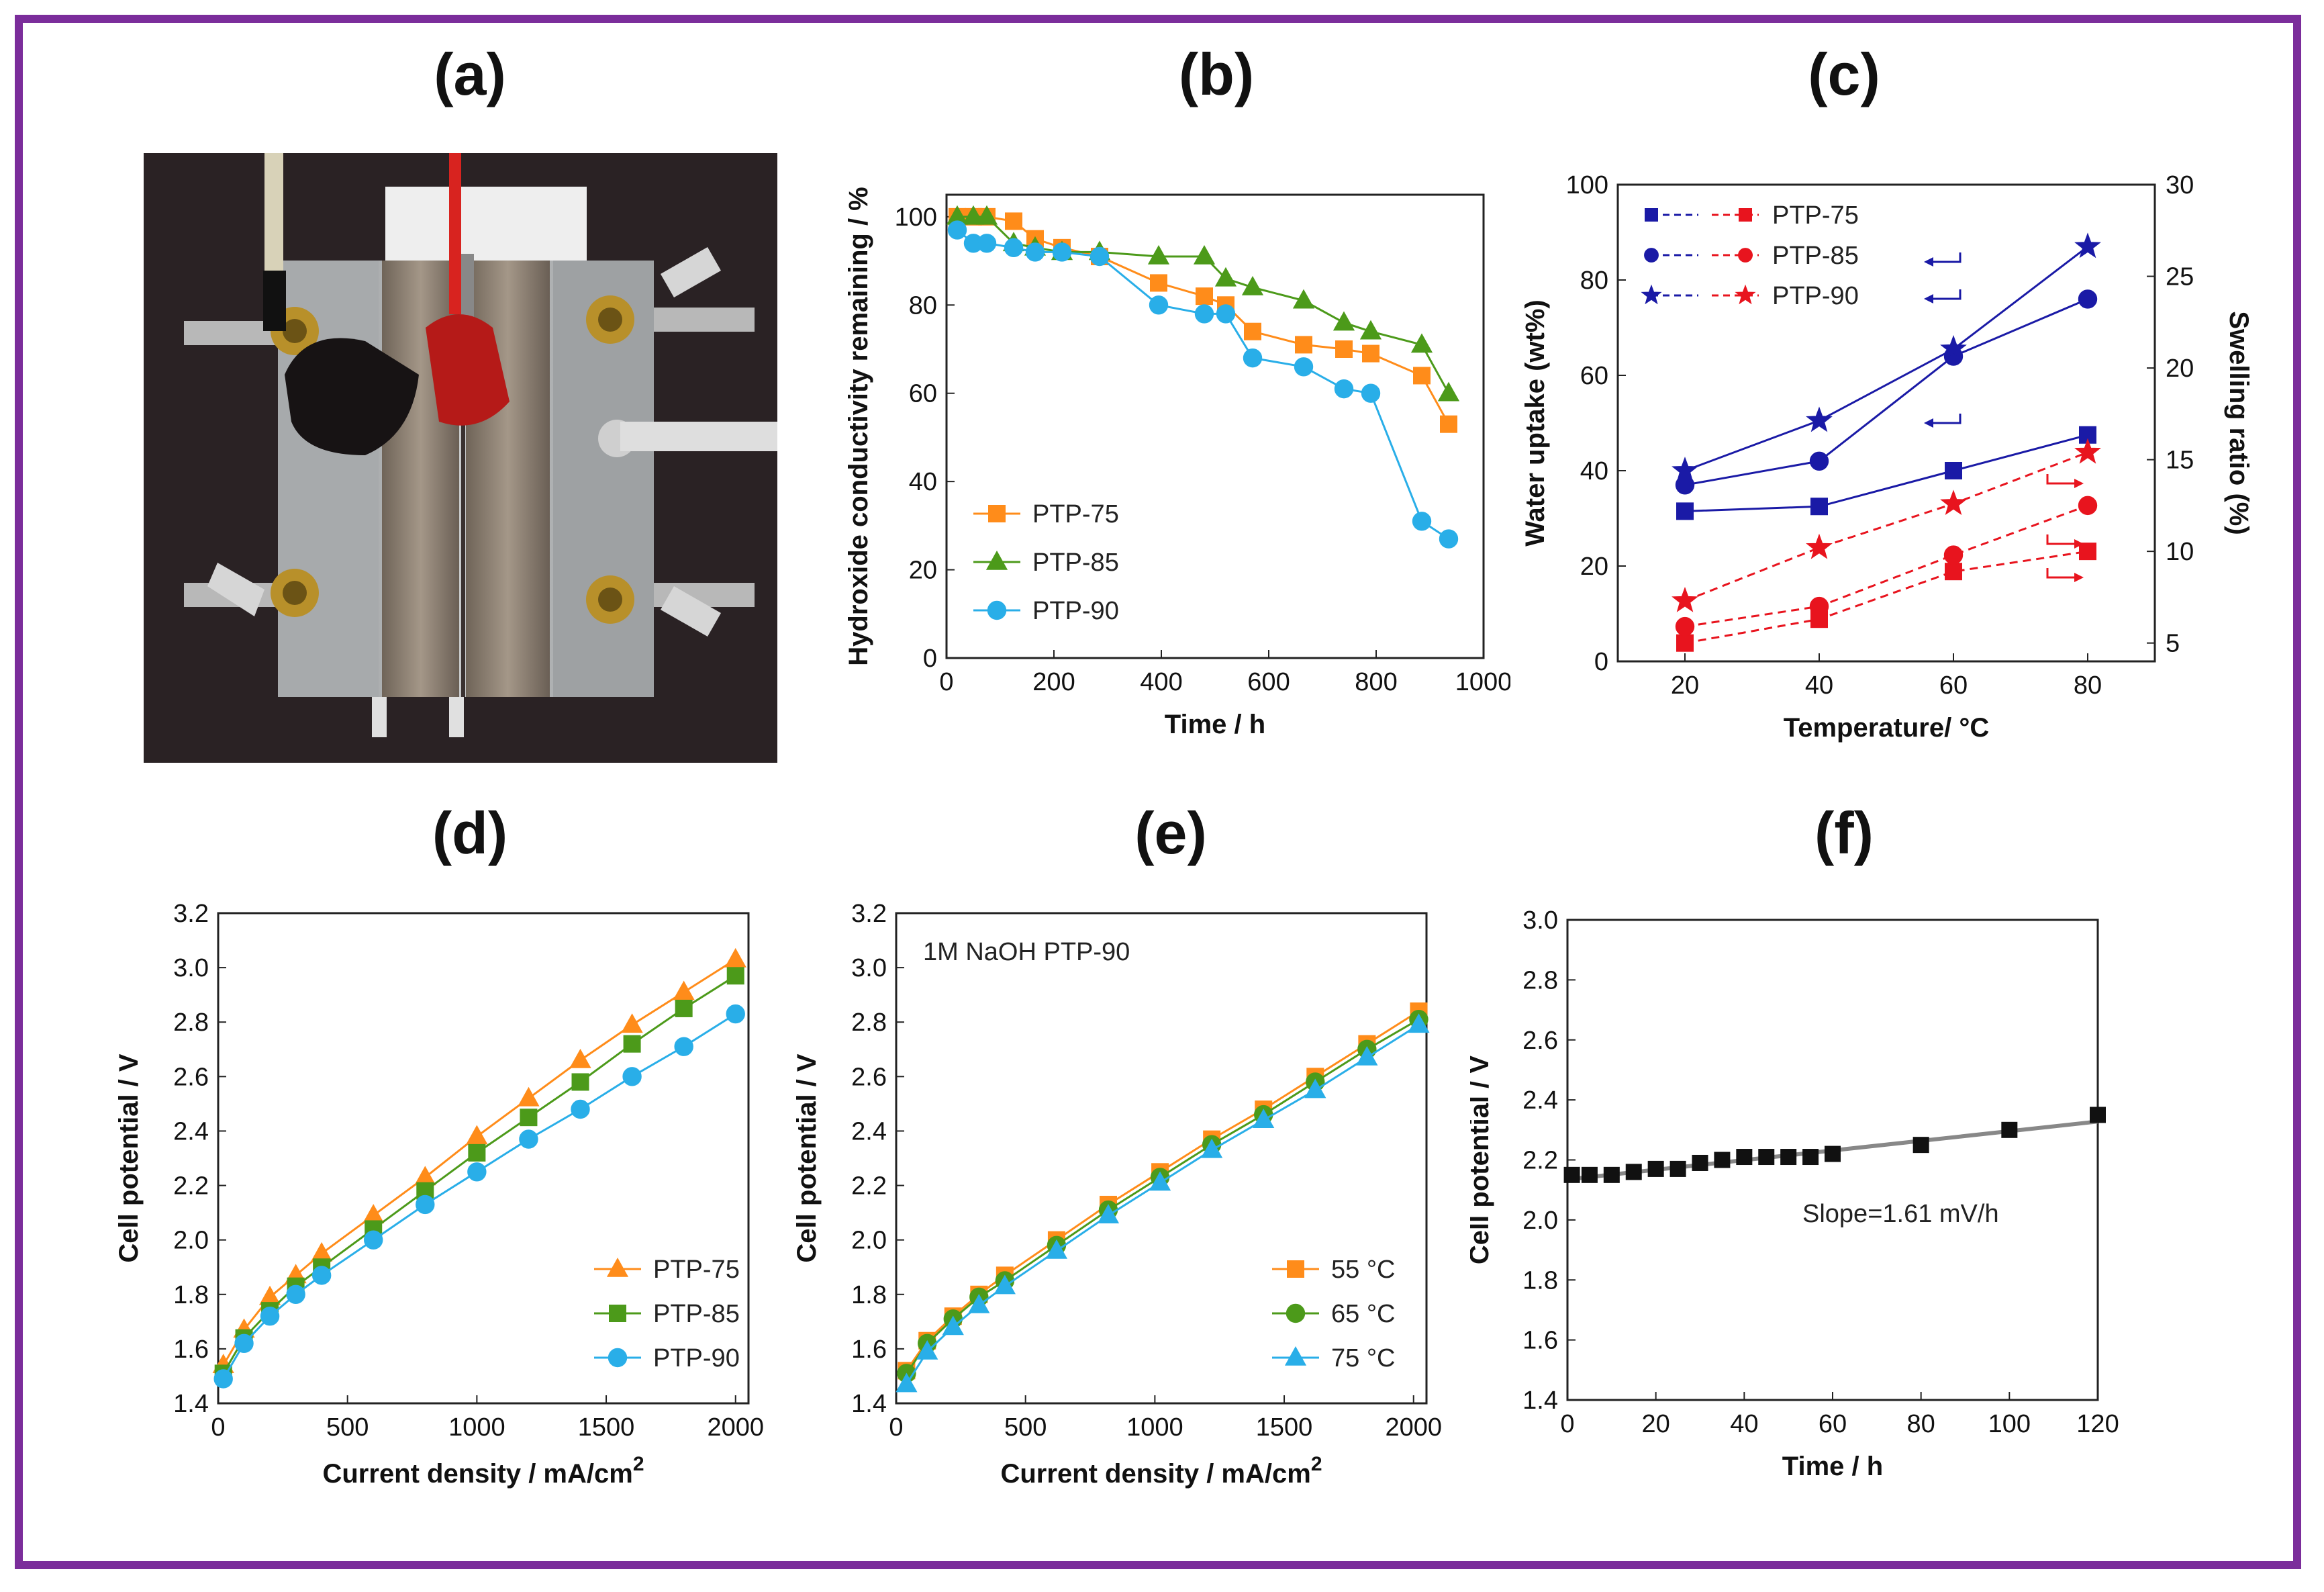  I want to click on y-tick-label: 60, so click(1594, 376).